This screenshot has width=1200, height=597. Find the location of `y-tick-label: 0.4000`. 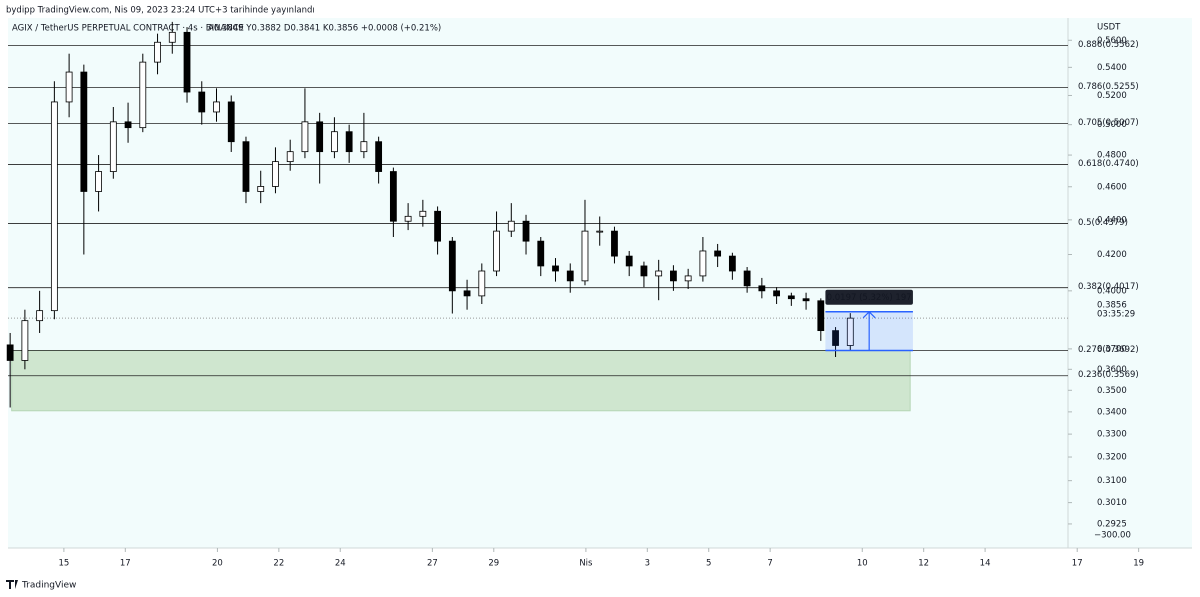

y-tick-label: 0.4000 is located at coordinates (1112, 291).